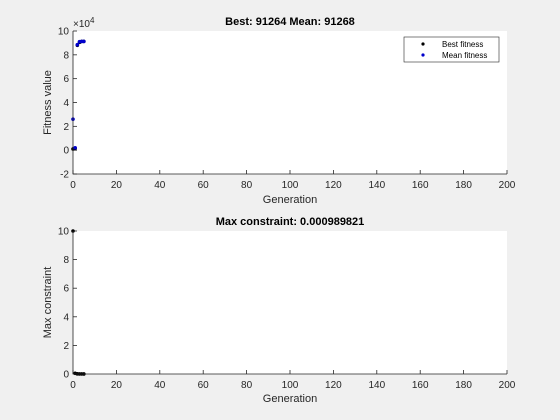 The image size is (560, 420). Describe the element at coordinates (73, 385) in the screenshot. I see `constraint-x-tick-label: 0` at that location.